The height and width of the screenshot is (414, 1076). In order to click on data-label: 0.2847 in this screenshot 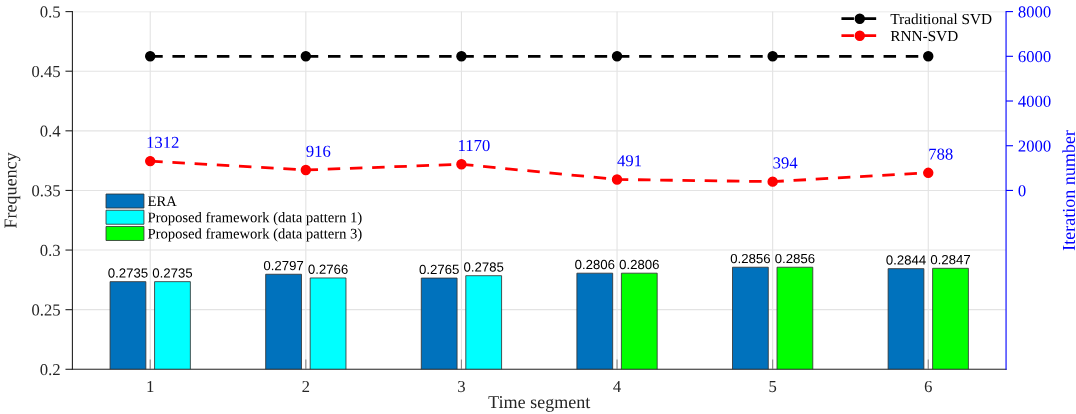, I will do `click(950, 259)`.